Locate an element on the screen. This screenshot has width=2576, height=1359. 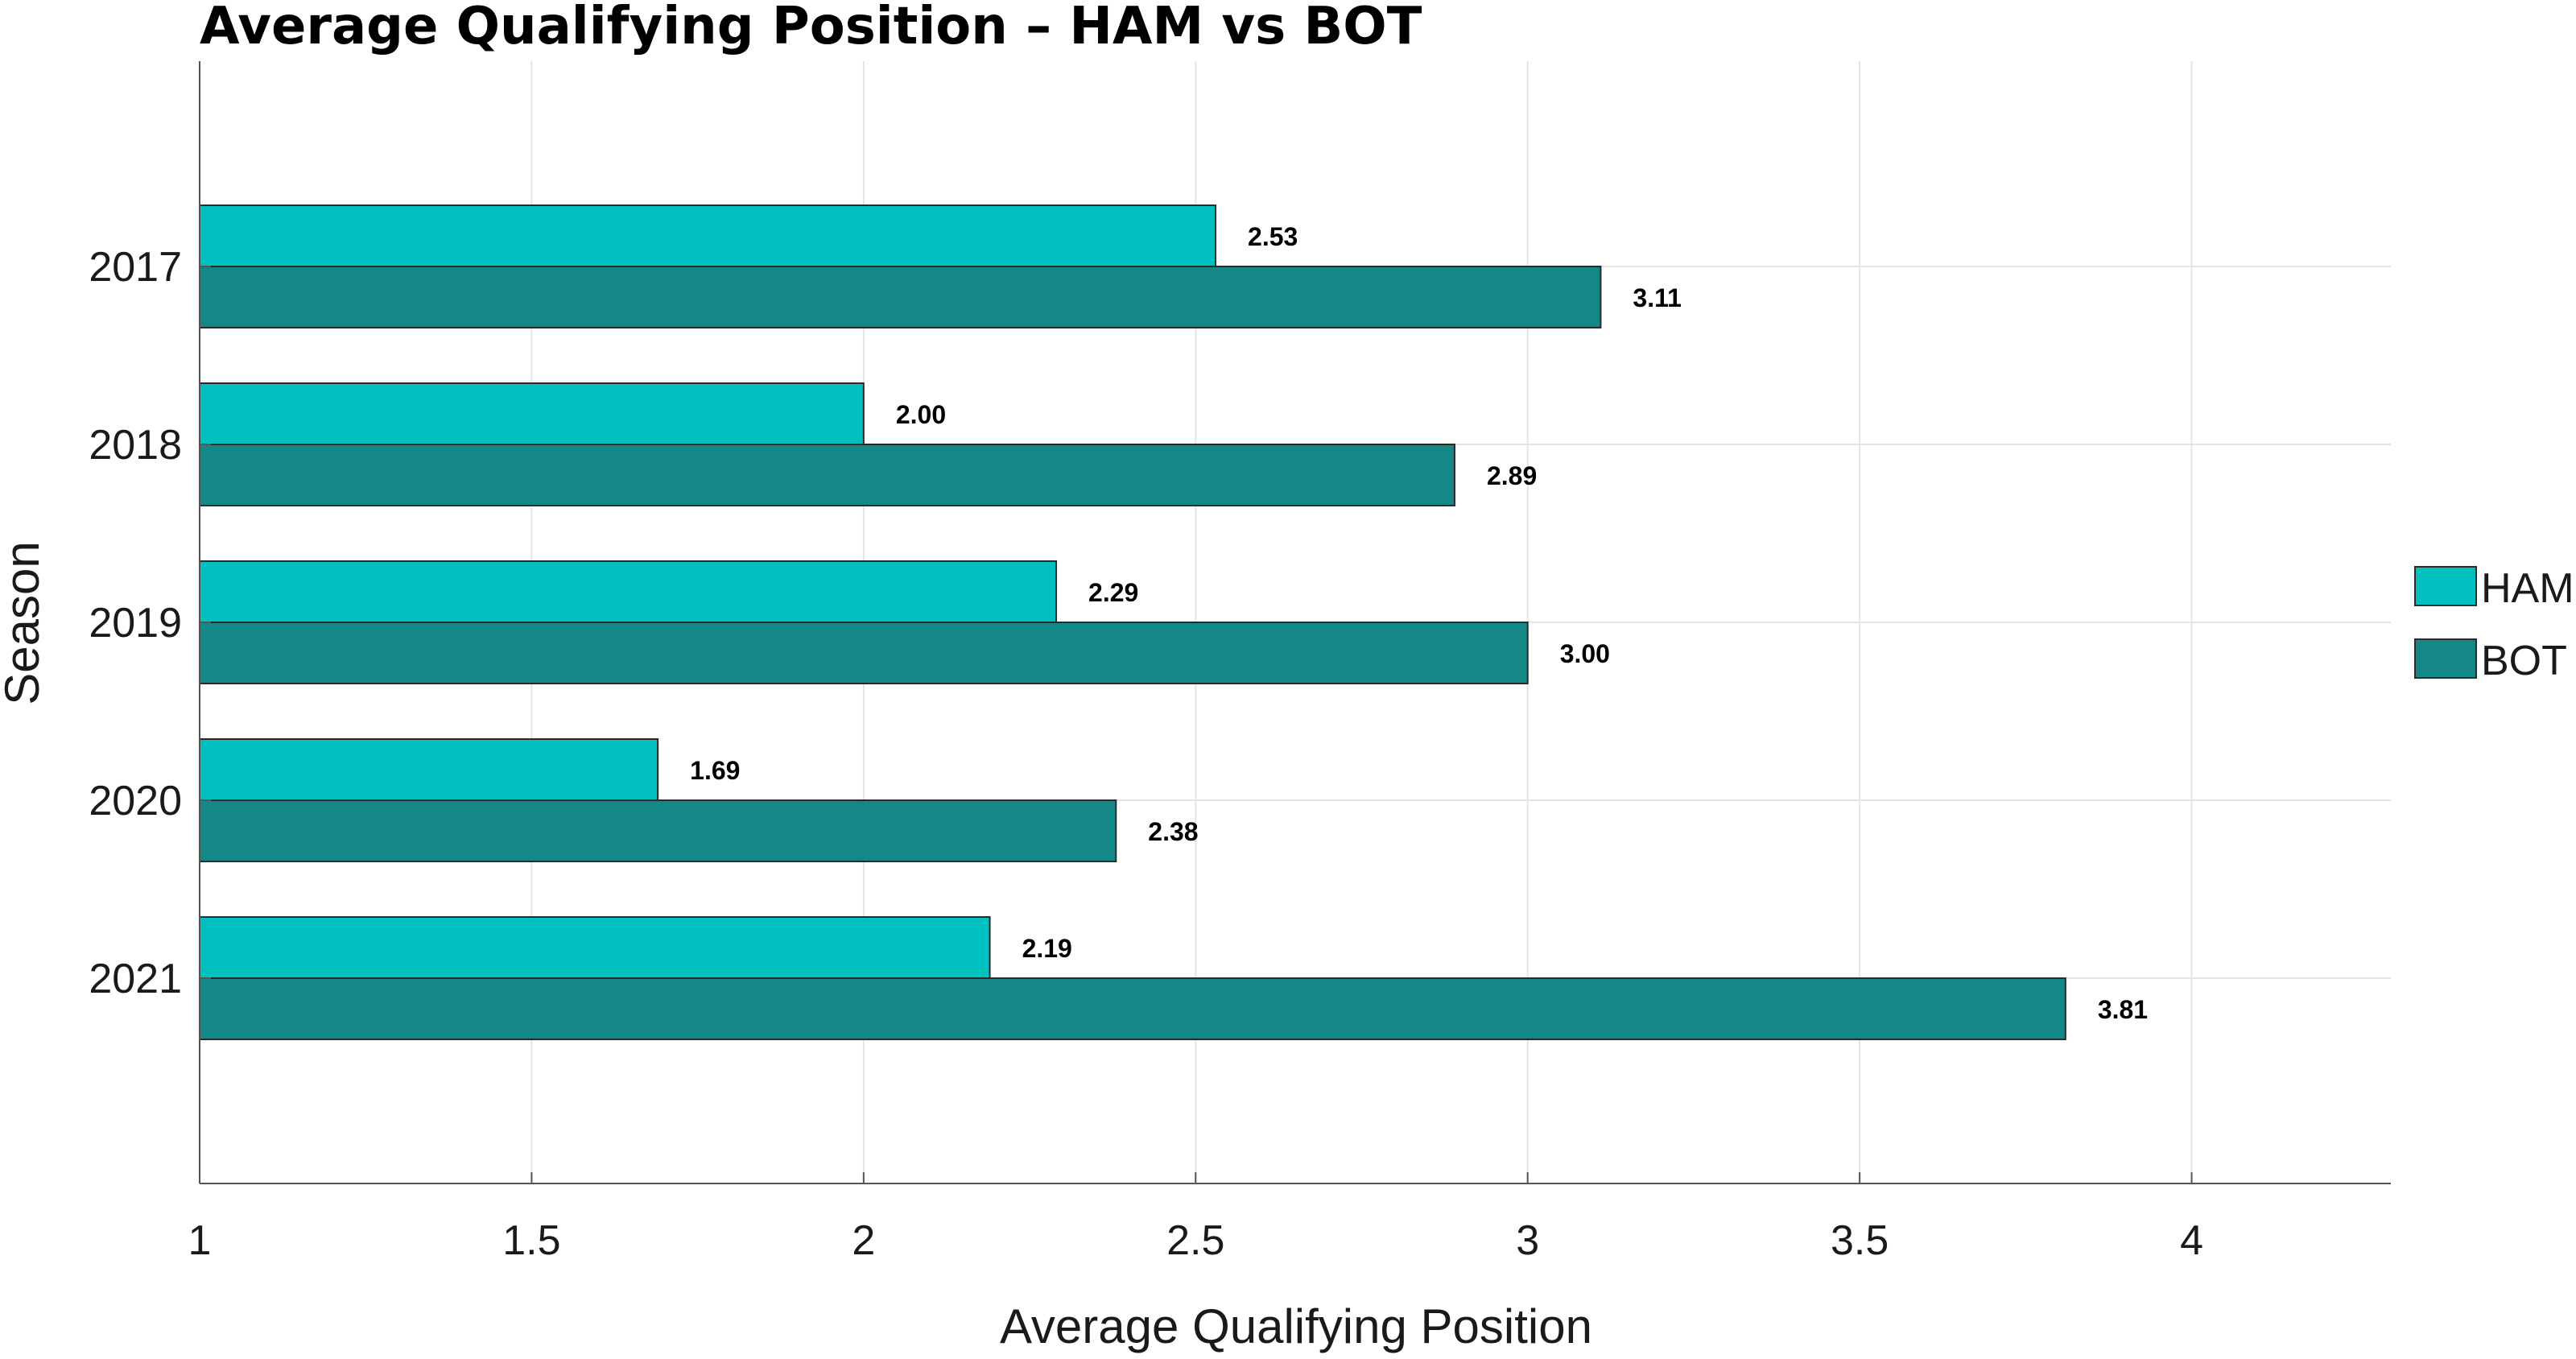
bar-bot-2018 is located at coordinates (827, 475).